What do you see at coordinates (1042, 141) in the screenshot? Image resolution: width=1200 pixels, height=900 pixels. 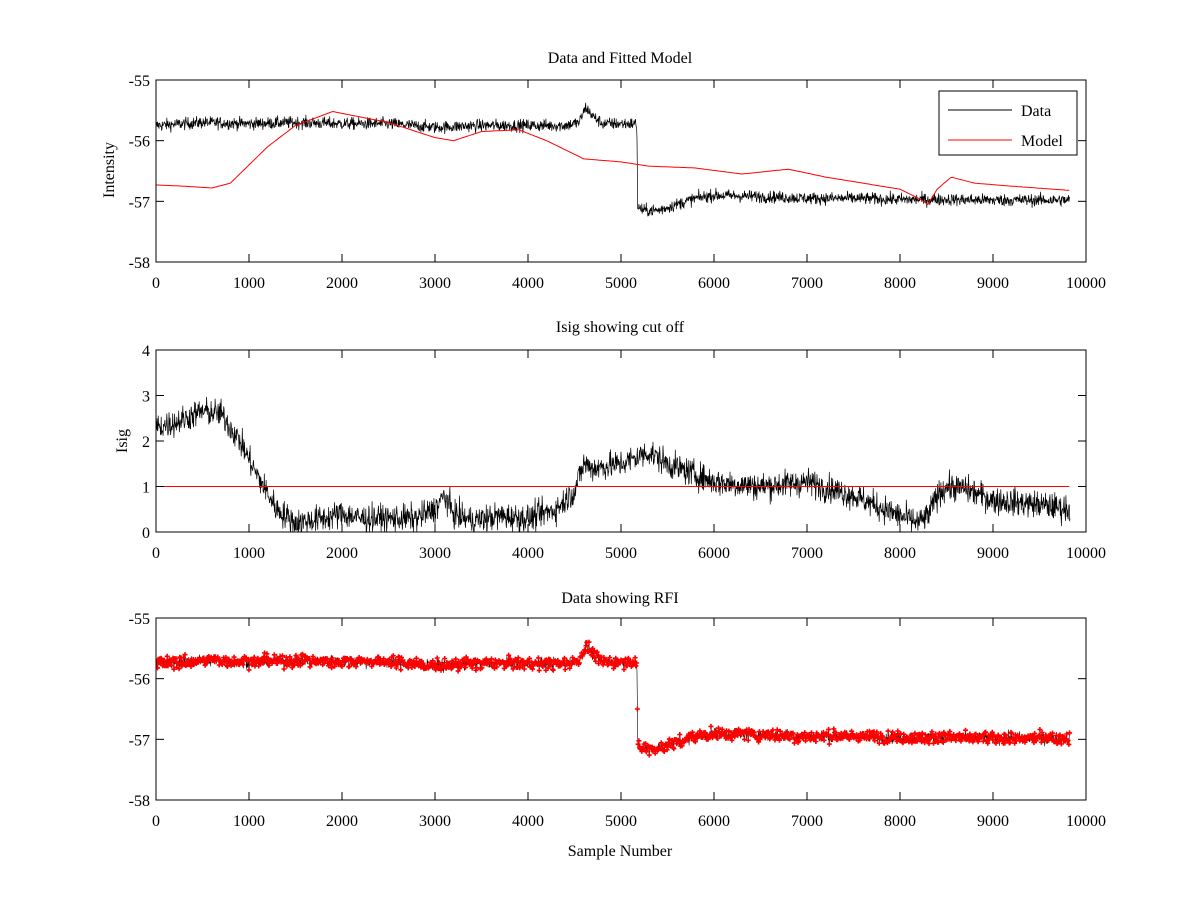 I see `legend-label-model: Model` at bounding box center [1042, 141].